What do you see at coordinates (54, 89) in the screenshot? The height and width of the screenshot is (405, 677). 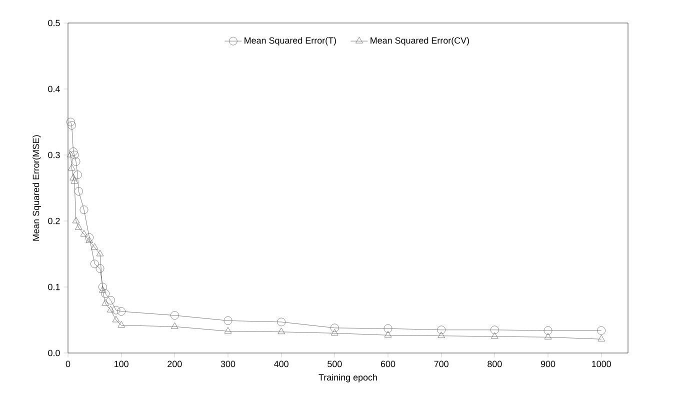 I see `y-tick-label: 0.4` at bounding box center [54, 89].